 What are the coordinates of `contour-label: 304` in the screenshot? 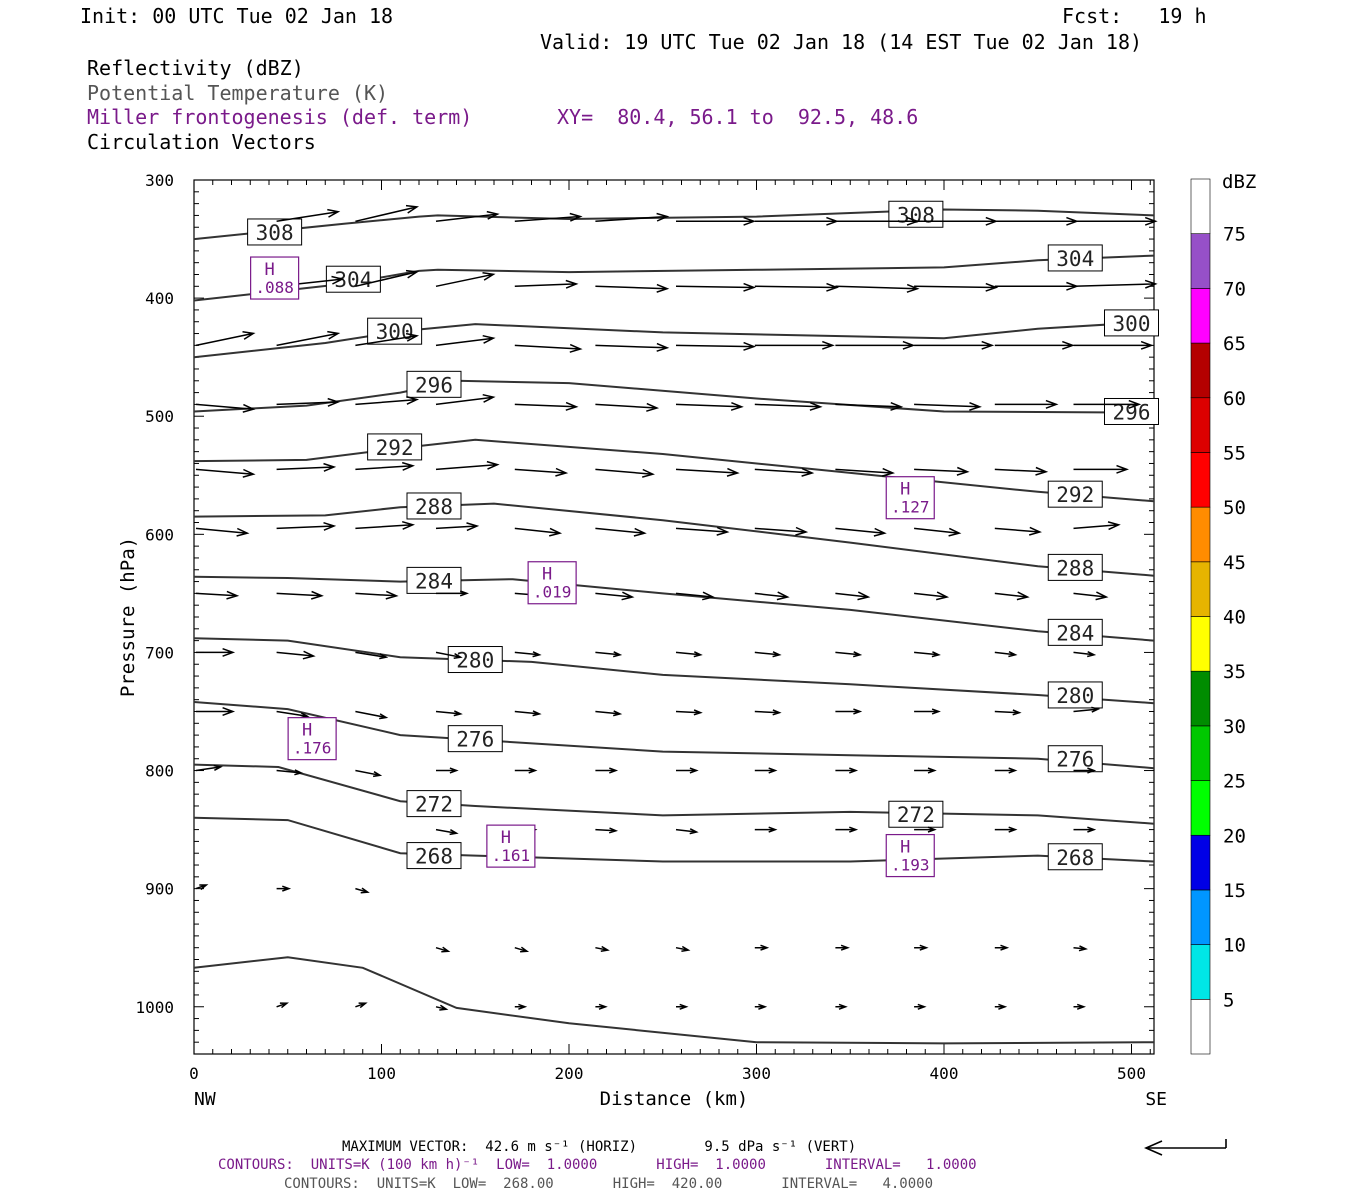 It's located at (1075, 259).